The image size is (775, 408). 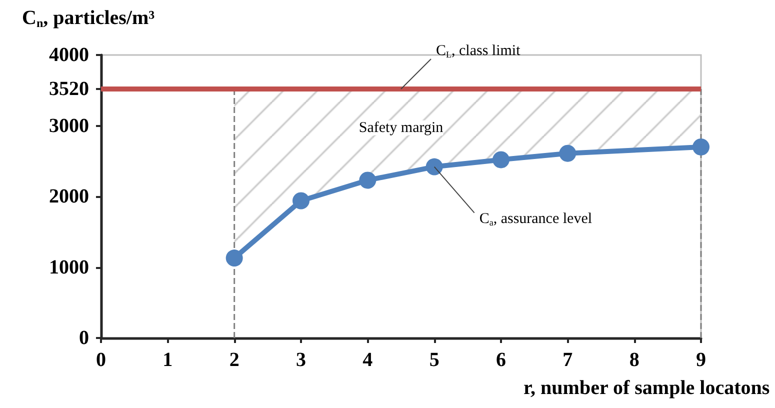 I want to click on x-tick-label: 2, so click(x=234, y=360).